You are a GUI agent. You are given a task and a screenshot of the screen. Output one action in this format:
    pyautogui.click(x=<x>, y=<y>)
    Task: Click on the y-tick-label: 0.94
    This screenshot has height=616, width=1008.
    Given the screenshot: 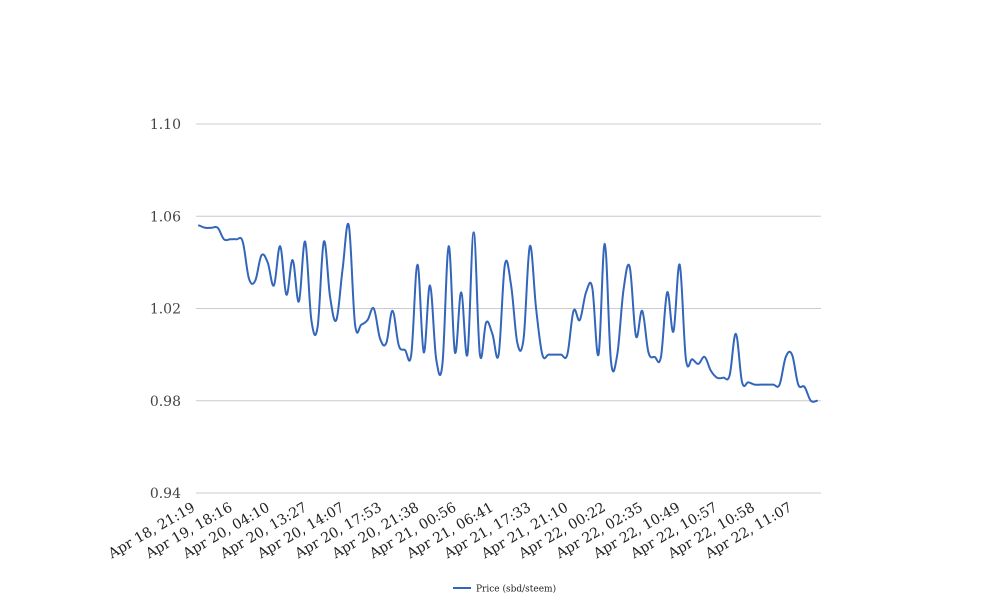 What is the action you would take?
    pyautogui.click(x=165, y=494)
    